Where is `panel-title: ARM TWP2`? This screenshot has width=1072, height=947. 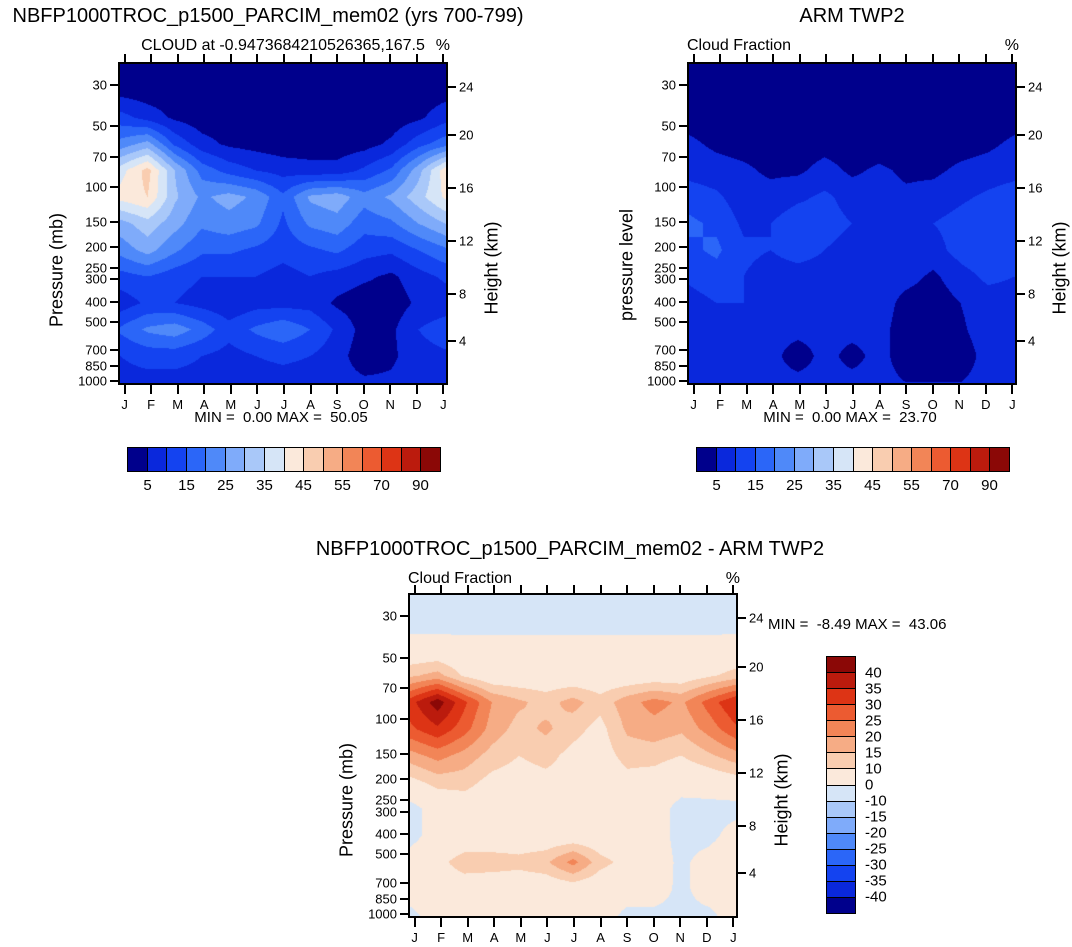
panel-title: ARM TWP2 is located at coordinates (852, 16).